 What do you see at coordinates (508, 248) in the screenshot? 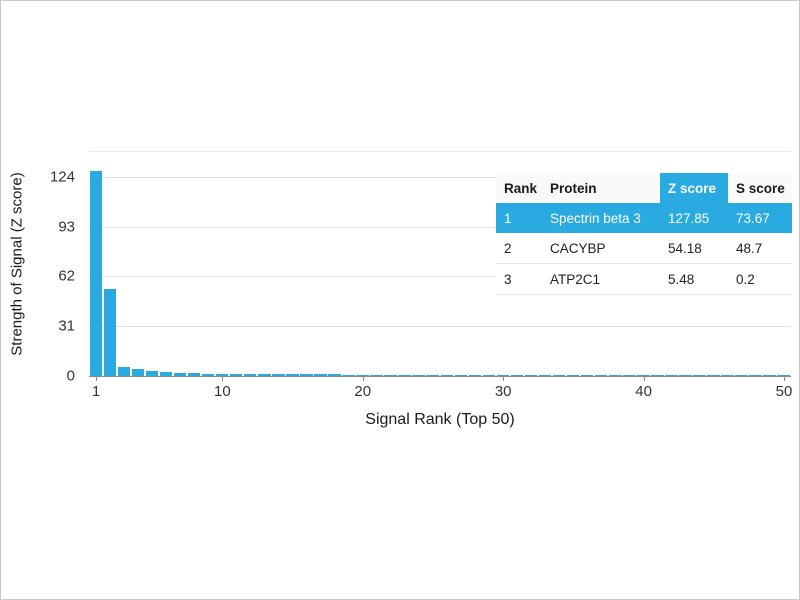
I see `cell-rank: 2` at bounding box center [508, 248].